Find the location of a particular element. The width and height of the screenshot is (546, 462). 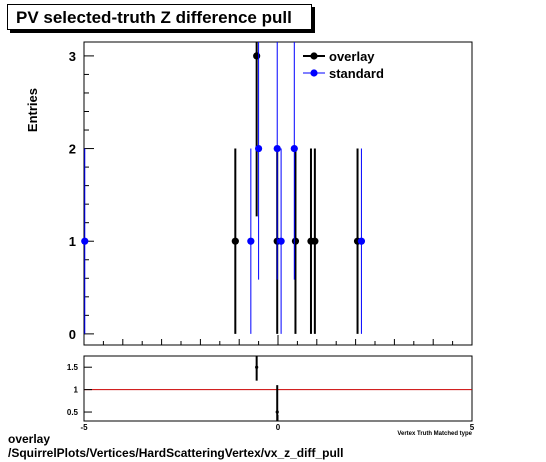

ratio-y-tick-label: 1 is located at coordinates (76, 390).